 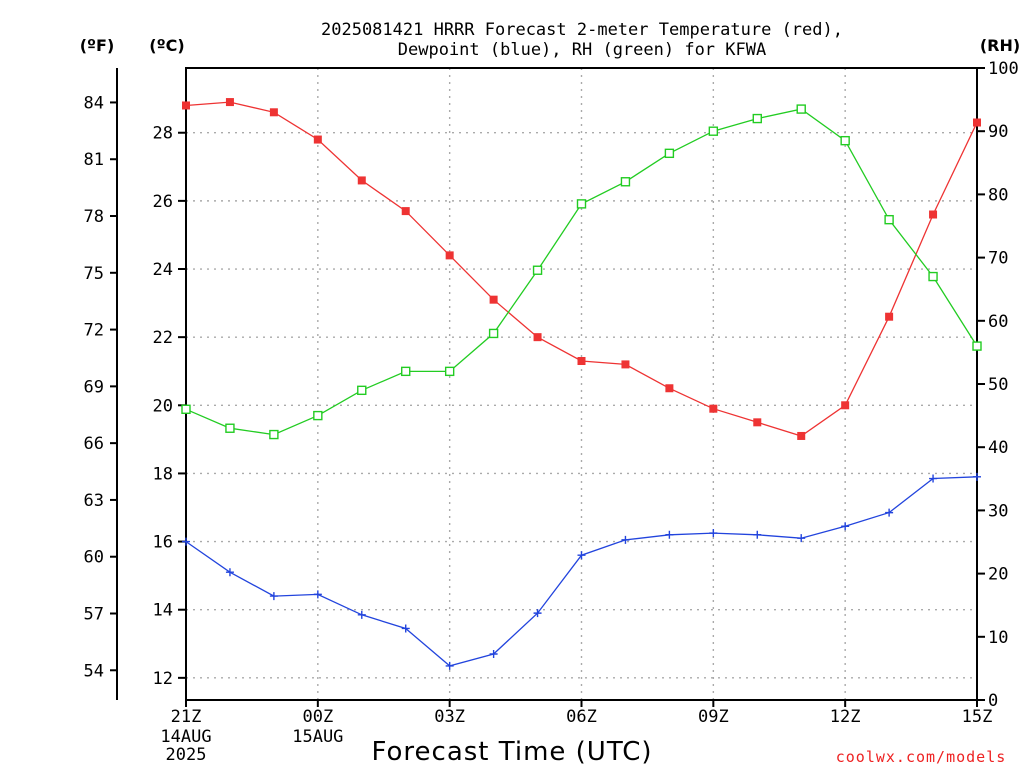 I want to click on fahrenheit-tick-label: 81, so click(x=94, y=160).